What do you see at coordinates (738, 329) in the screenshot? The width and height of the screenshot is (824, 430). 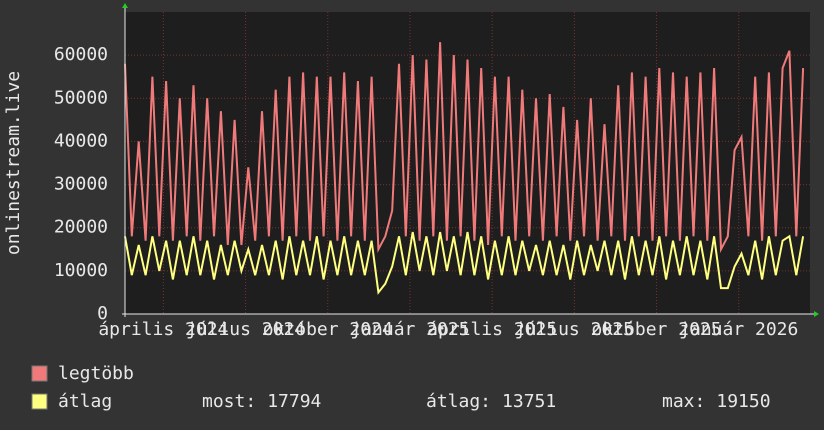 I see `x-tick-label: január 2026` at bounding box center [738, 329].